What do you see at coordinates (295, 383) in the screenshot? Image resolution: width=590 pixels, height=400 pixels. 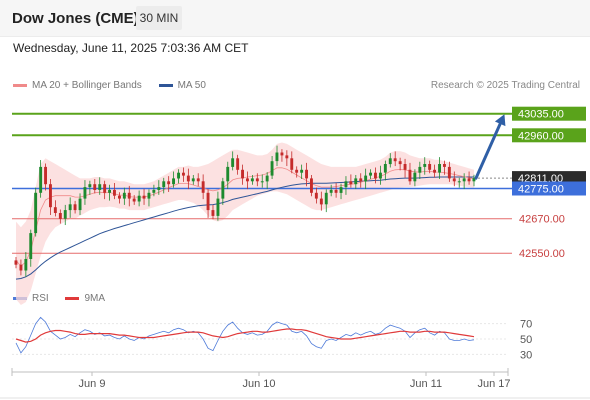 I see `time-axis: Jun 9 Jun 10 Jun 11 Jun 17` at bounding box center [295, 383].